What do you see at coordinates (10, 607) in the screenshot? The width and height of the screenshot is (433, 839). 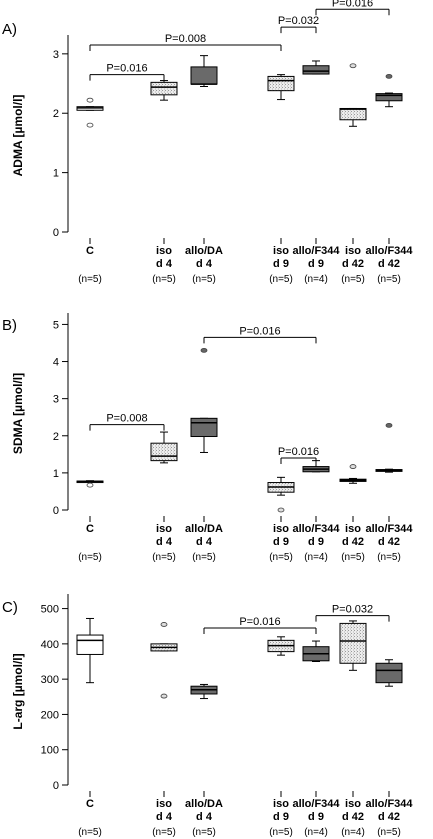 I see `panel-label: C)` at bounding box center [10, 607].